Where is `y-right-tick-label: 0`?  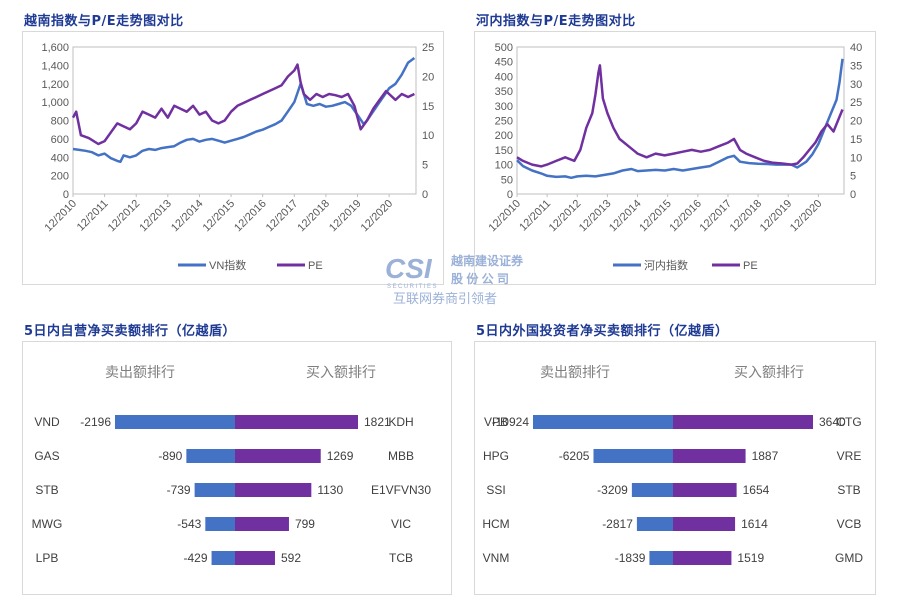
y-right-tick-label: 0 is located at coordinates (425, 195).